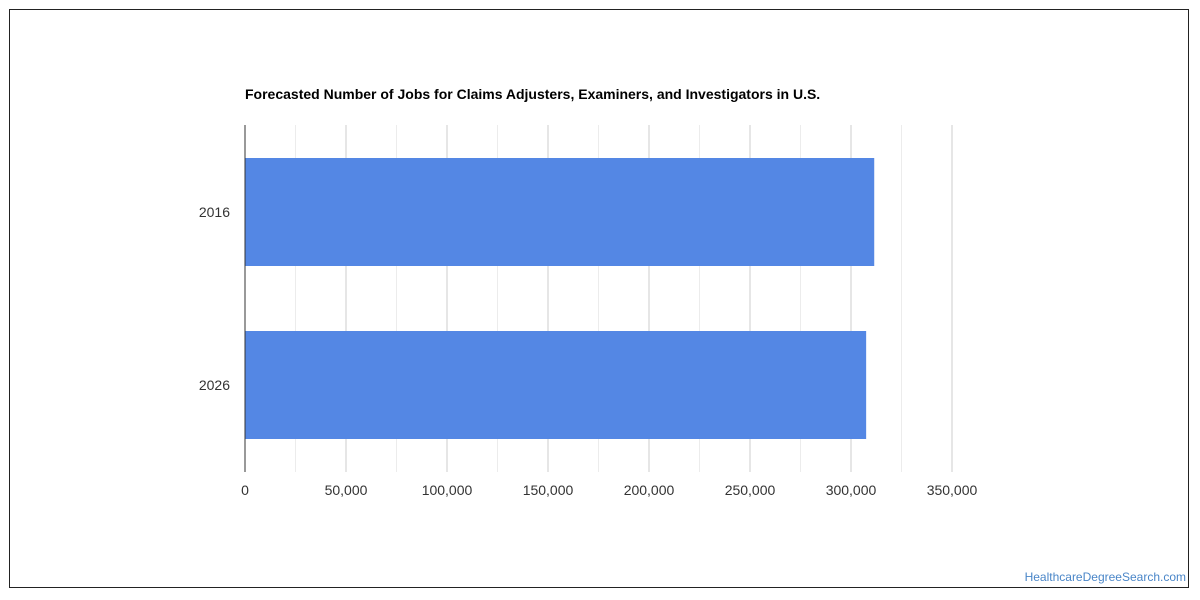 This screenshot has width=1200, height=600. I want to click on x-tick-label: 150,000, so click(548, 490).